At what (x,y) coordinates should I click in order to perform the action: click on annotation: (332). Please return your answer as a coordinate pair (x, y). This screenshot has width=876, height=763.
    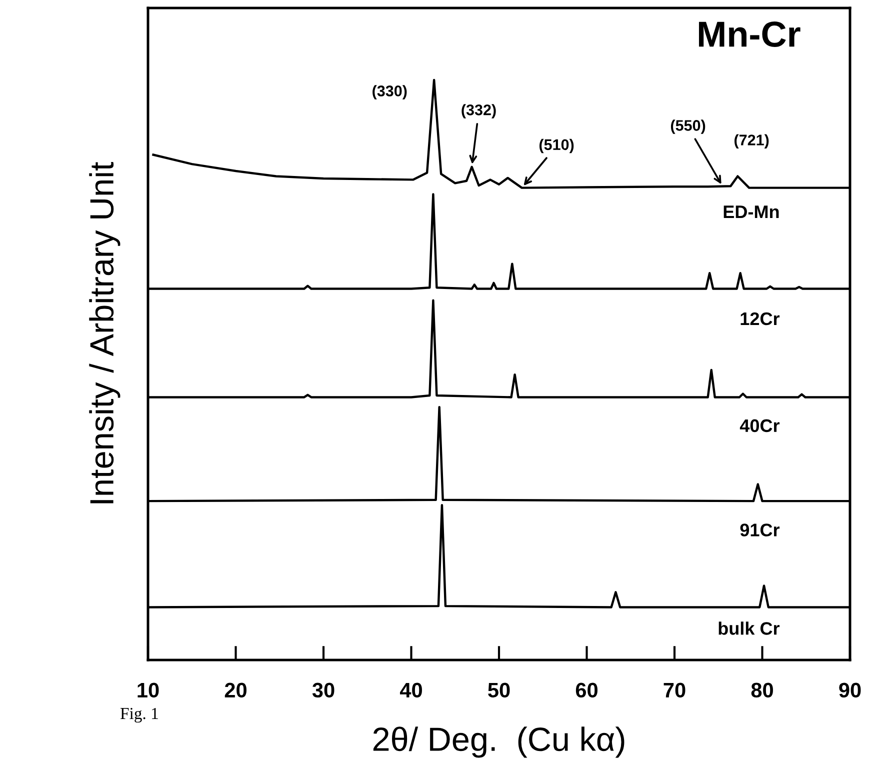
    Looking at the image, I should click on (479, 111).